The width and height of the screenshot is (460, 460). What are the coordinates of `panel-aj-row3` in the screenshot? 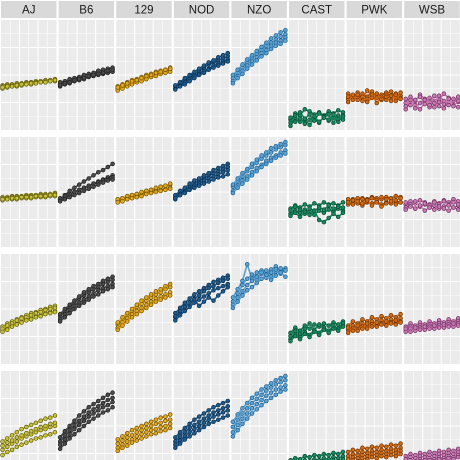 It's located at (29, 309).